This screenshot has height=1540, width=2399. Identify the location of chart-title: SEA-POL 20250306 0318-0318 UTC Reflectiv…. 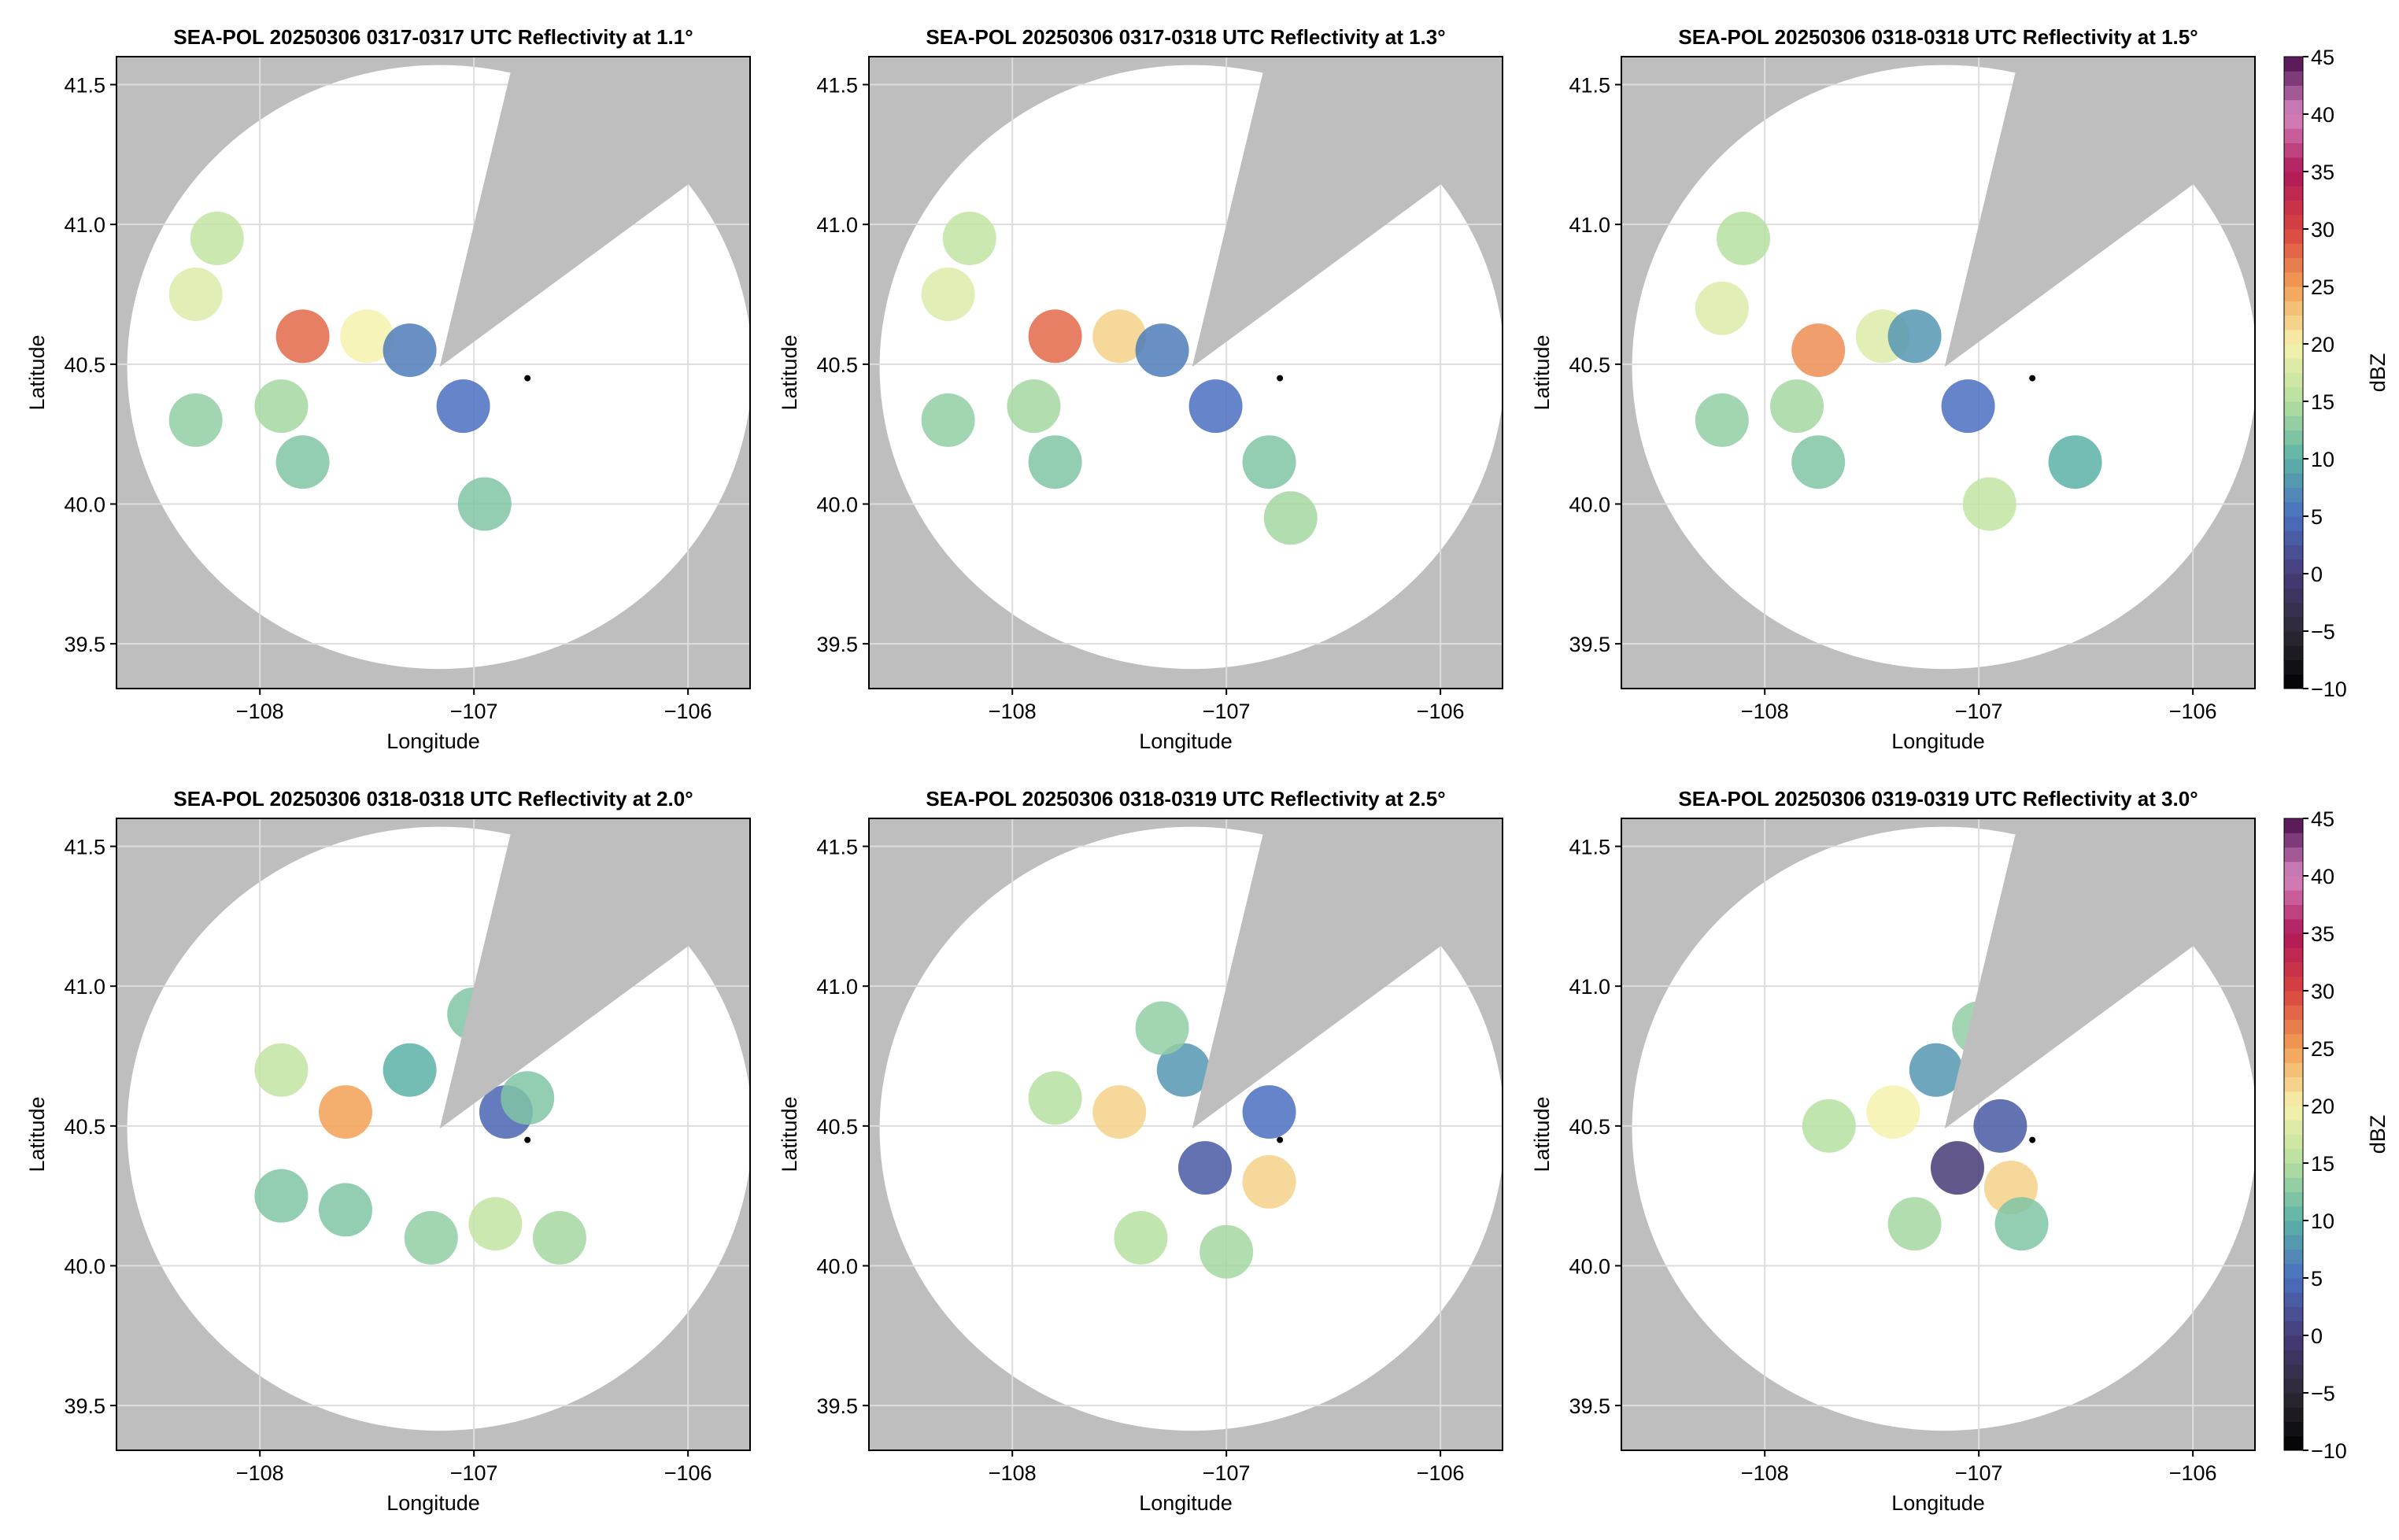
(433, 799).